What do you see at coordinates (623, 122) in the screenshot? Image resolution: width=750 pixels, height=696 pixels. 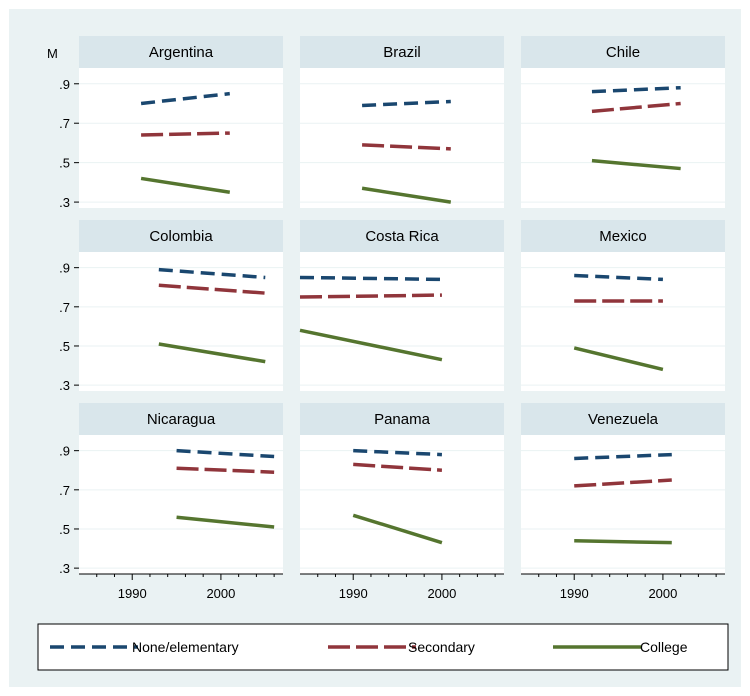 I see `panel-chile: Chile` at bounding box center [623, 122].